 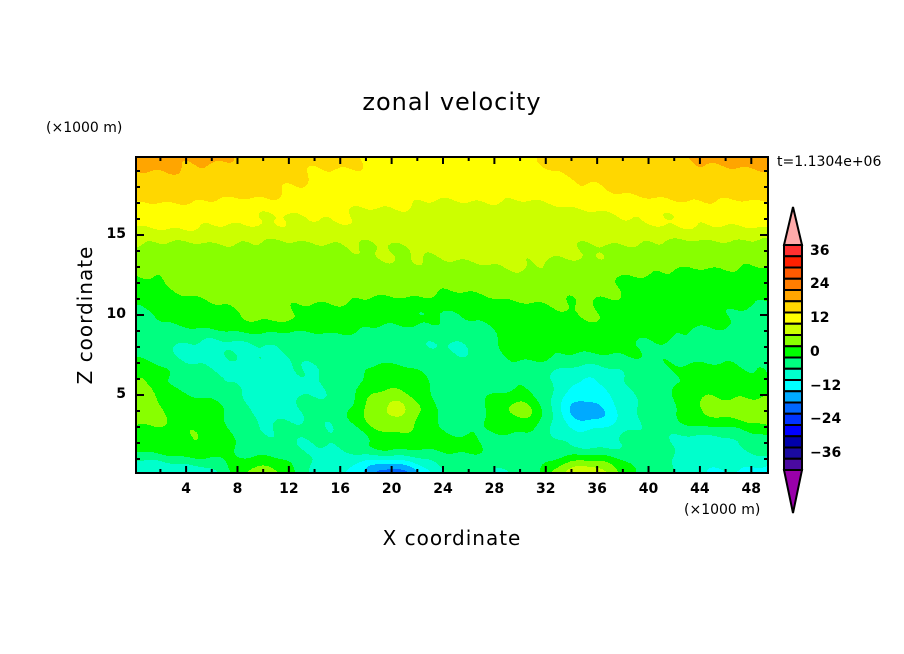 What do you see at coordinates (546, 489) in the screenshot?
I see `x-tick-label: 32` at bounding box center [546, 489].